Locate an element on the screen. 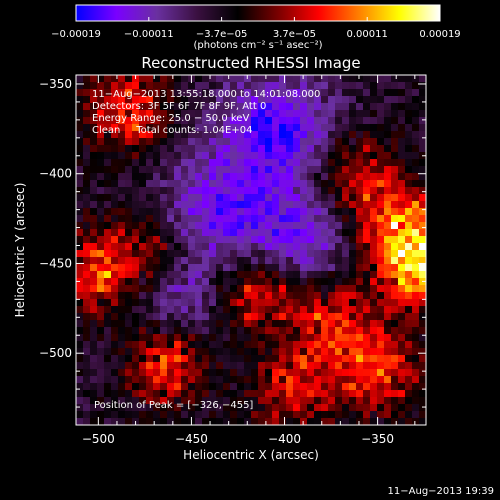 The image size is (500, 500). colorbar-tick-label: −0.00019 is located at coordinates (76, 34).